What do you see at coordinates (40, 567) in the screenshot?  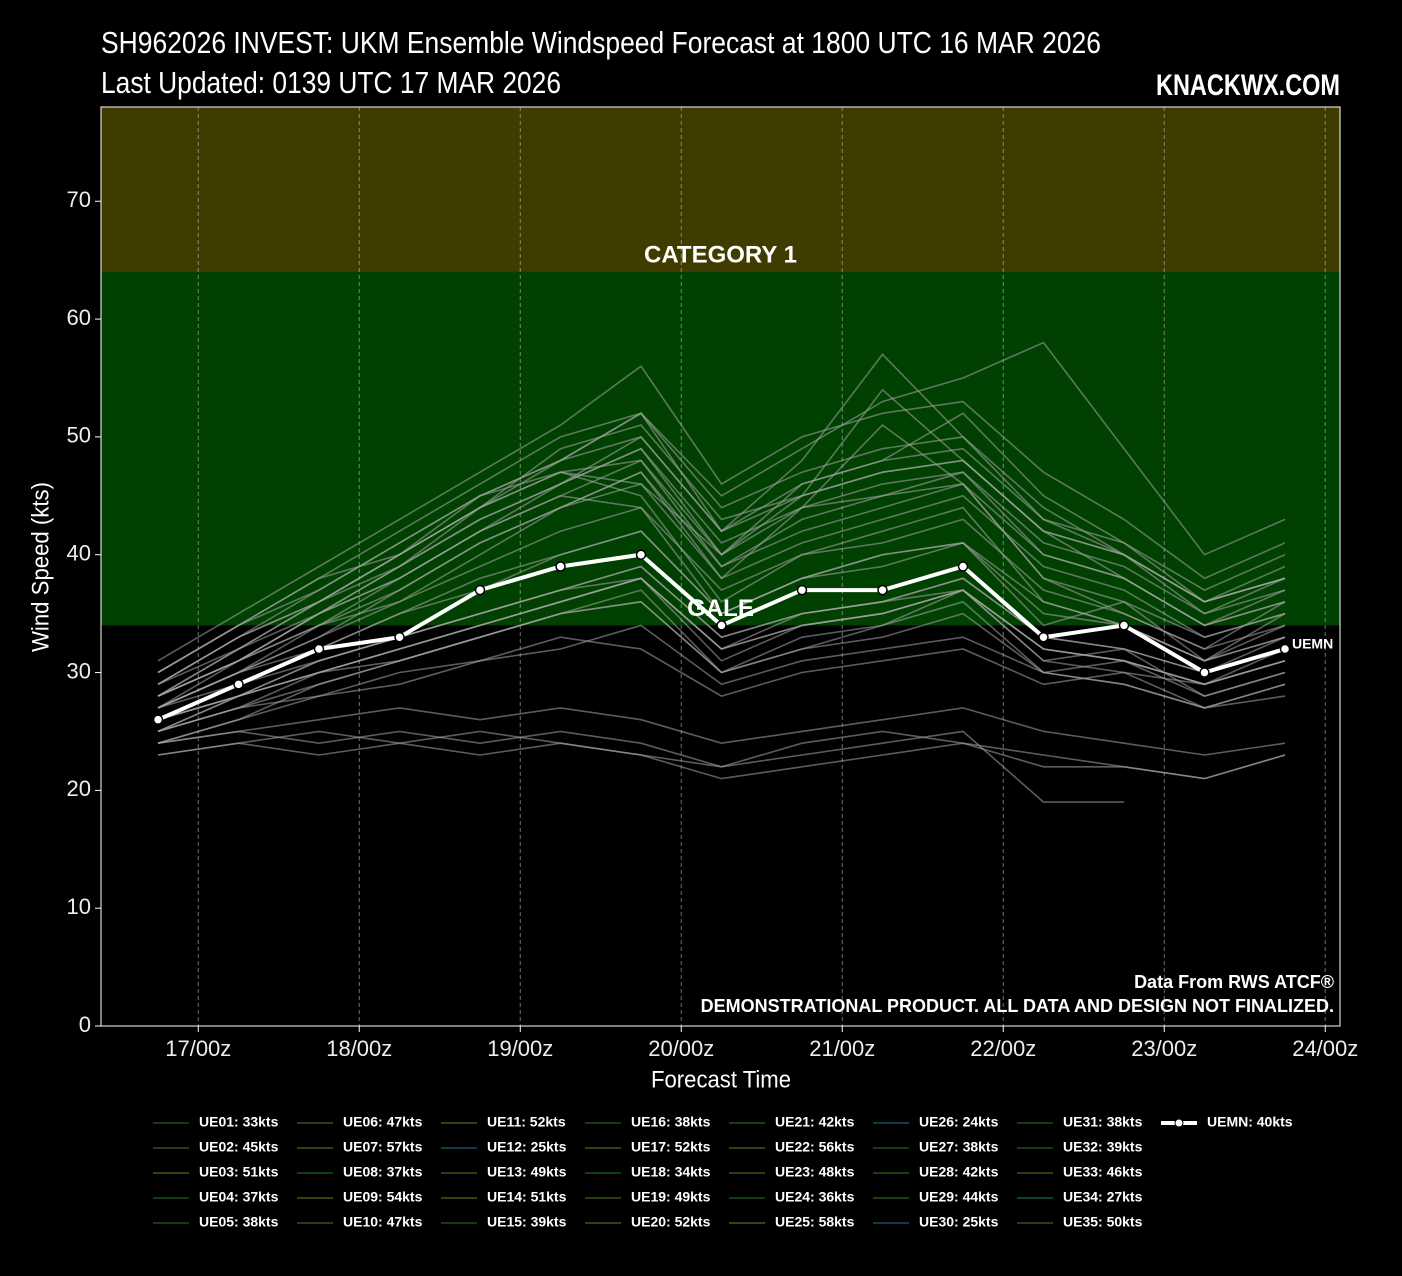 I see `y-axis-label: Wind Speed (kts)` at bounding box center [40, 567].